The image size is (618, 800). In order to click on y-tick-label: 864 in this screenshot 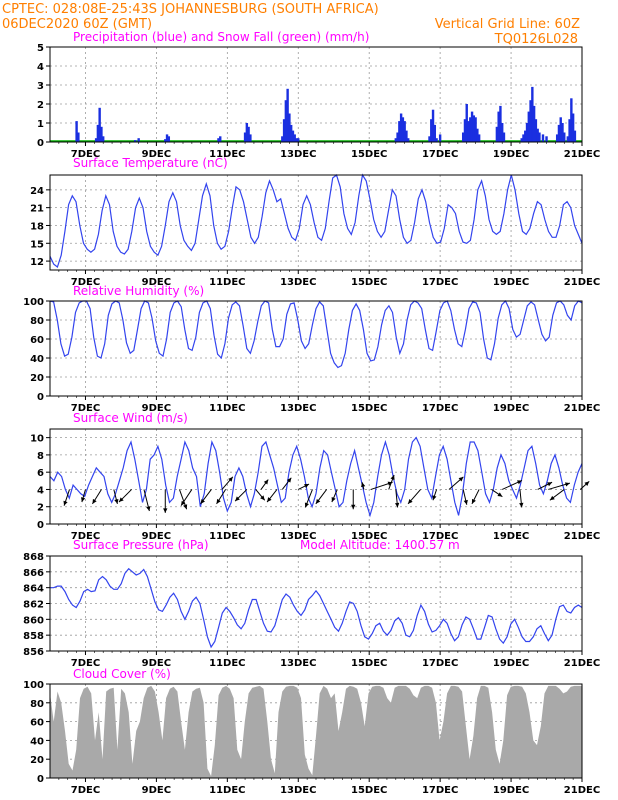, I will do `click(33, 589)`.